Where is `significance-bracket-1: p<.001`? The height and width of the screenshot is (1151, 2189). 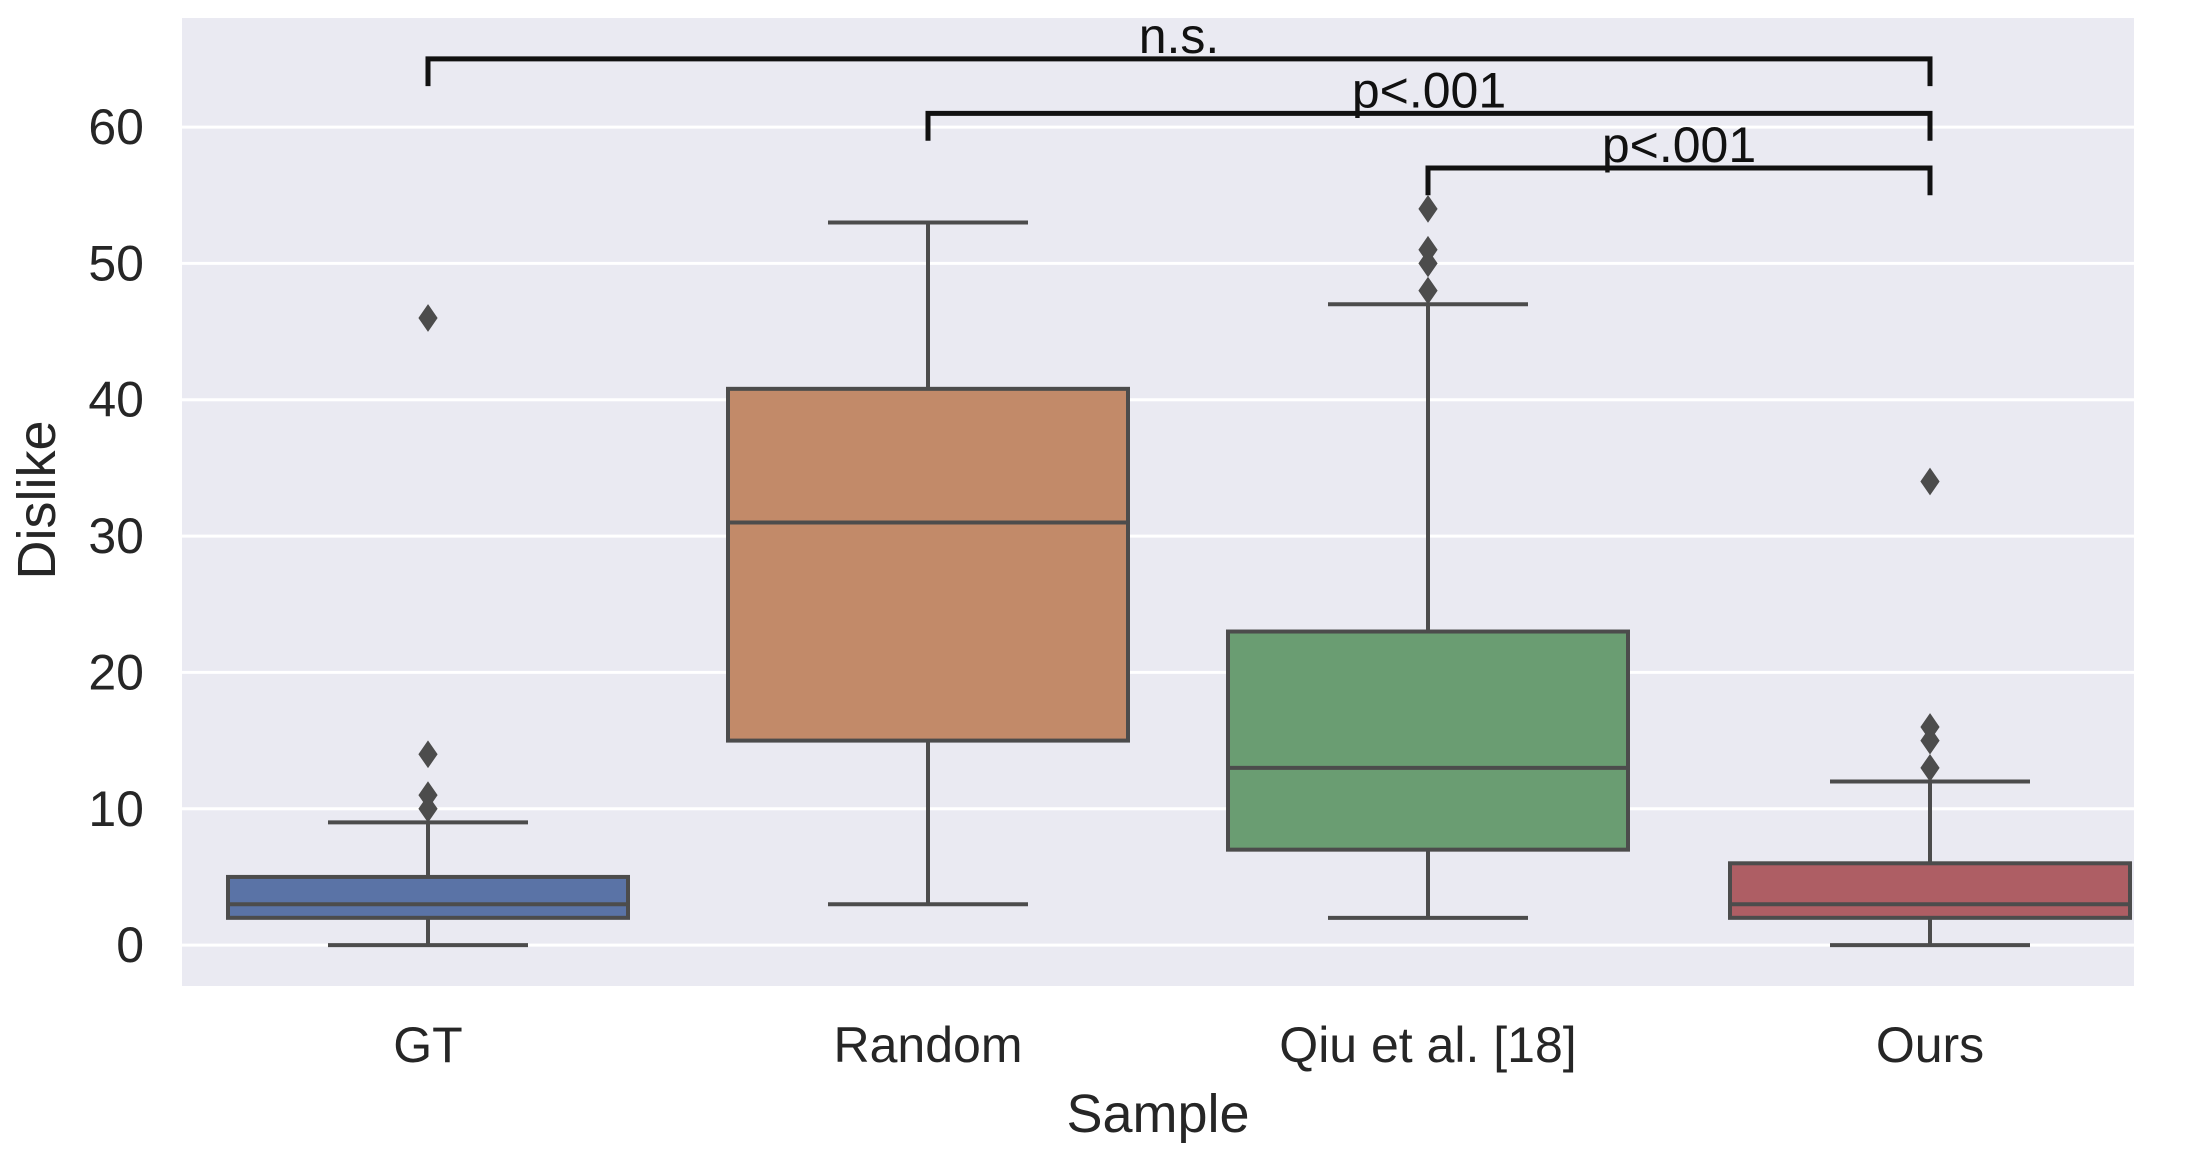 significance-bracket-1: p<.001 is located at coordinates (1429, 101).